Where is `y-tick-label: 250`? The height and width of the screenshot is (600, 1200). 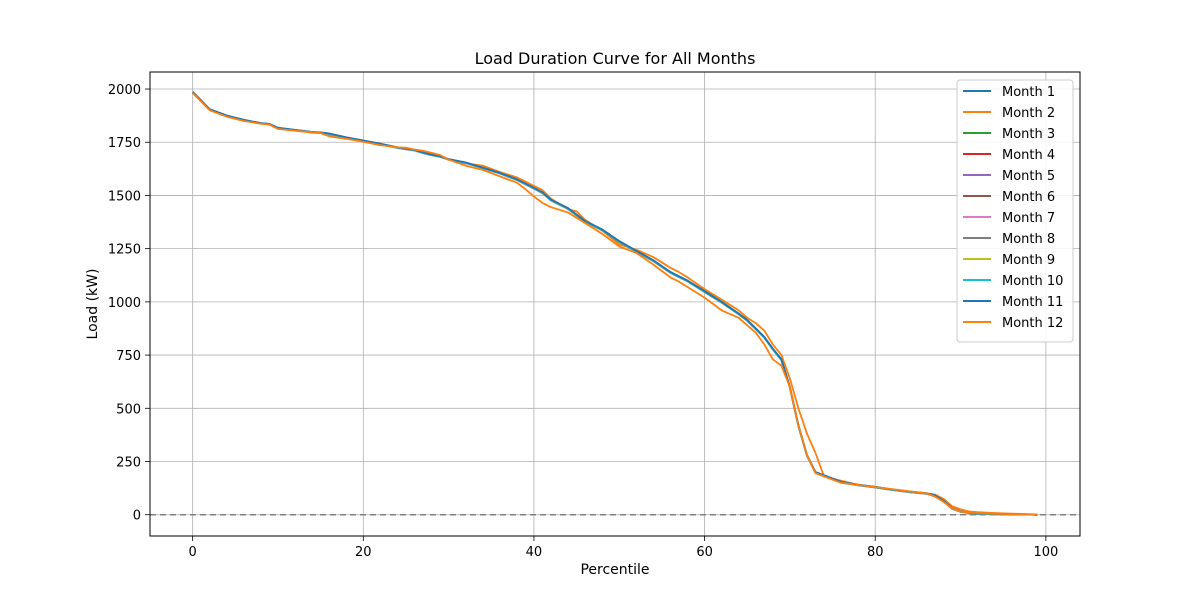 y-tick-label: 250 is located at coordinates (128, 463).